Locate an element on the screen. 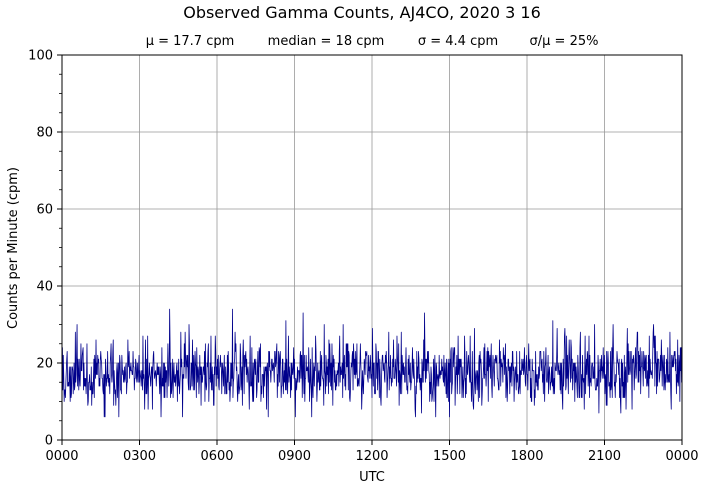 The height and width of the screenshot is (489, 705). x-tick-label: 1800 is located at coordinates (526, 456).